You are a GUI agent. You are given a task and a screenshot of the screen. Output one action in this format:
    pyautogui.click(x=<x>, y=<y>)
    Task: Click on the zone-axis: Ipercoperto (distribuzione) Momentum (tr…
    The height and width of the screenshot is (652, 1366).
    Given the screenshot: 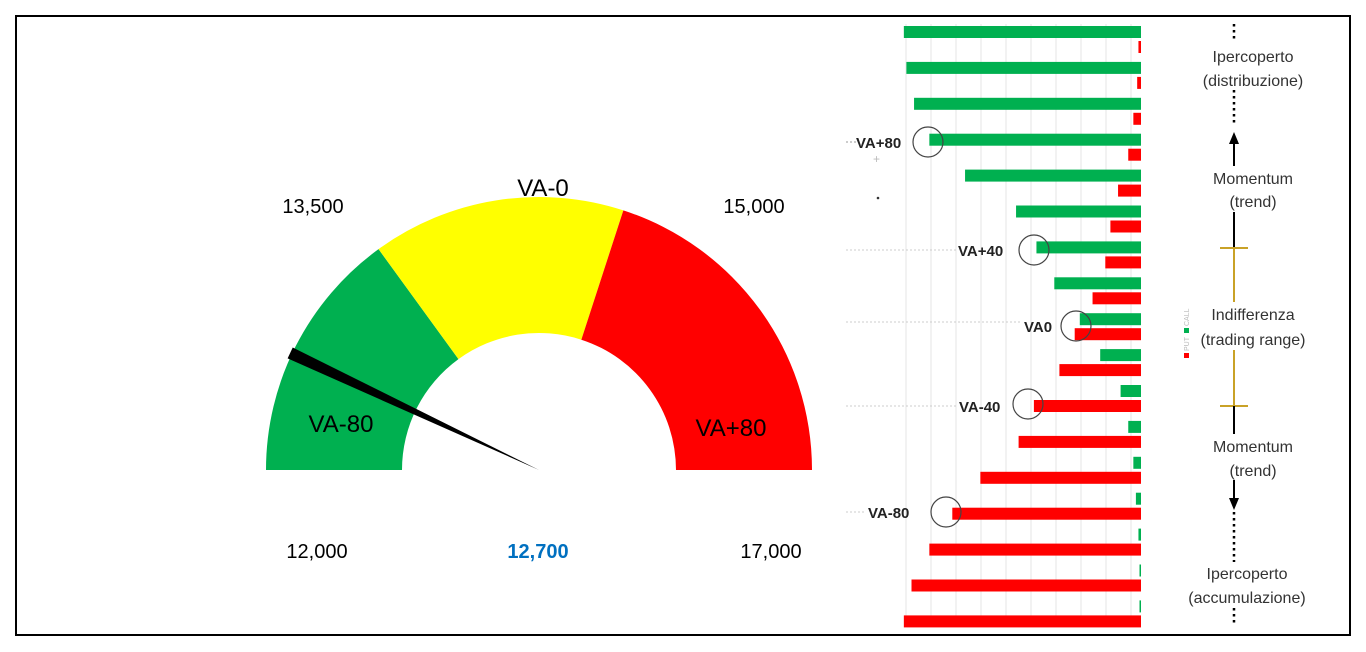 What is the action you would take?
    pyautogui.click(x=1248, y=325)
    